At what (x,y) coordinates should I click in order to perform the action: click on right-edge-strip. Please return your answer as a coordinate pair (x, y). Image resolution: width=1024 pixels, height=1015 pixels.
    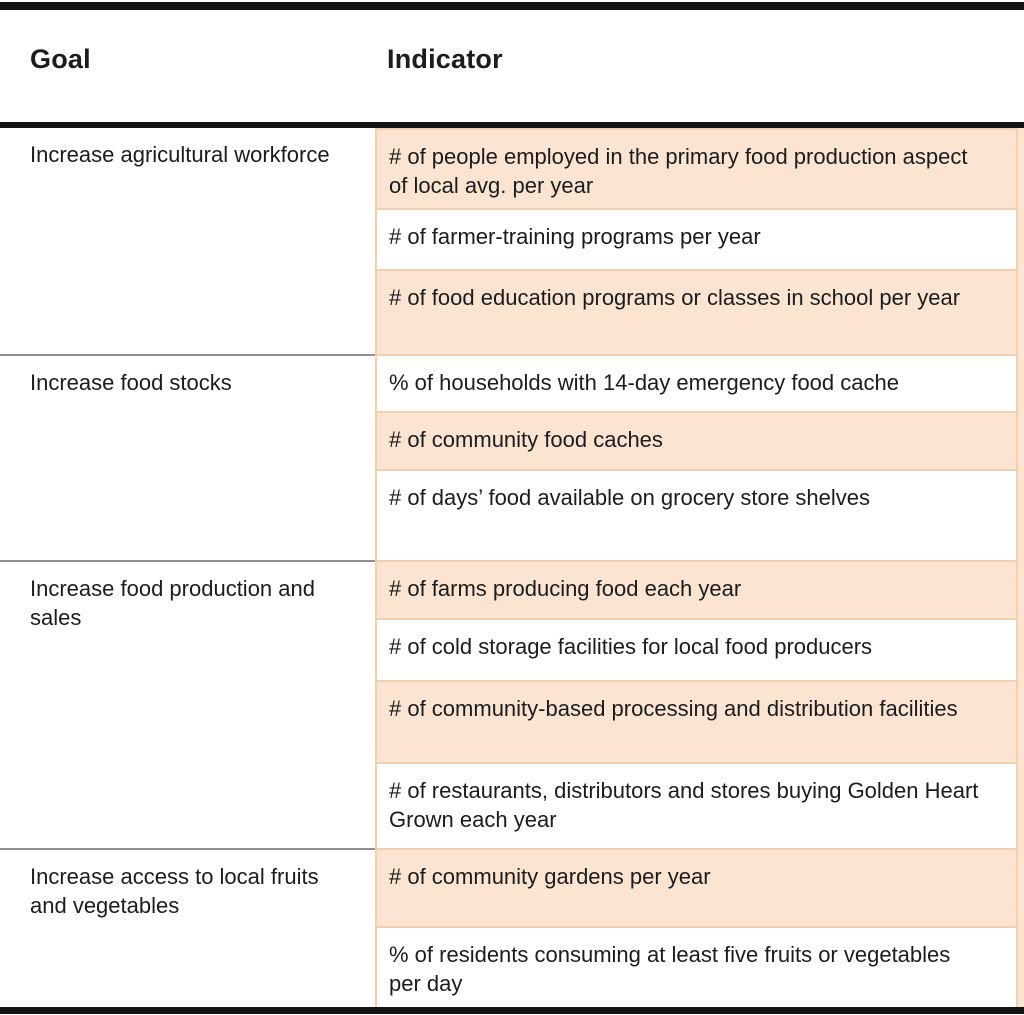
    Looking at the image, I should click on (1021, 567).